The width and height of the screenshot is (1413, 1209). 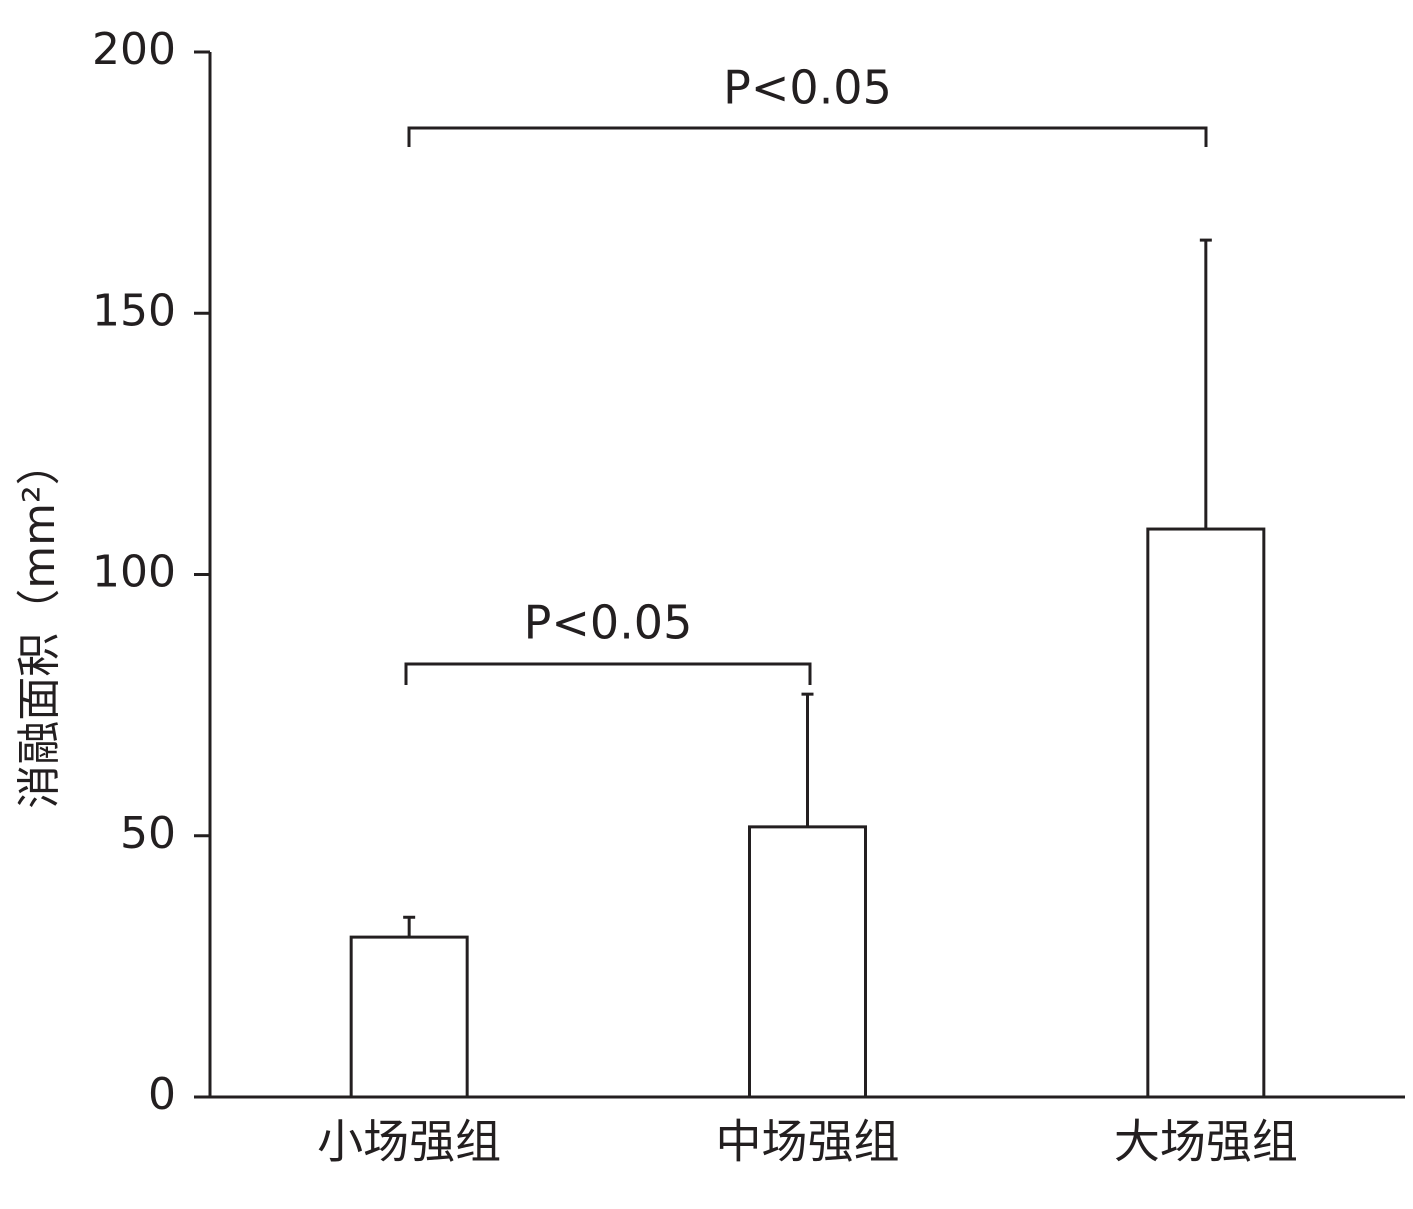 I want to click on y-tick-label: 100, so click(x=134, y=572).